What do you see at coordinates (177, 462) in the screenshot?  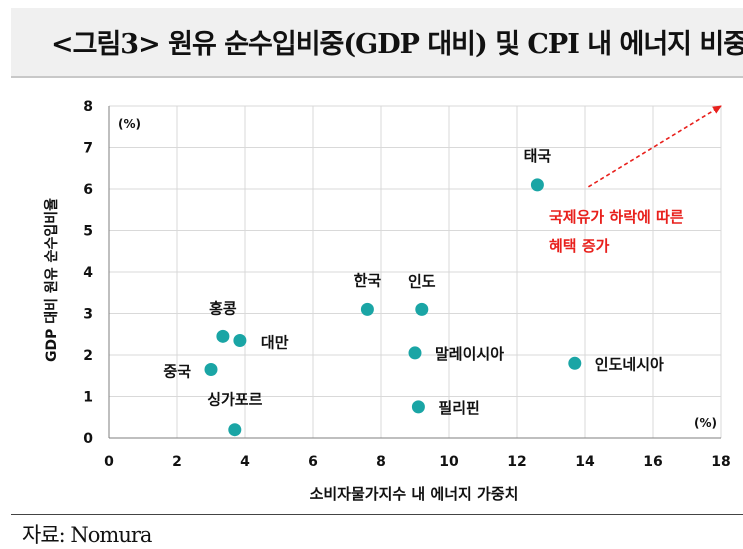 I see `x-tick-label: 2` at bounding box center [177, 462].